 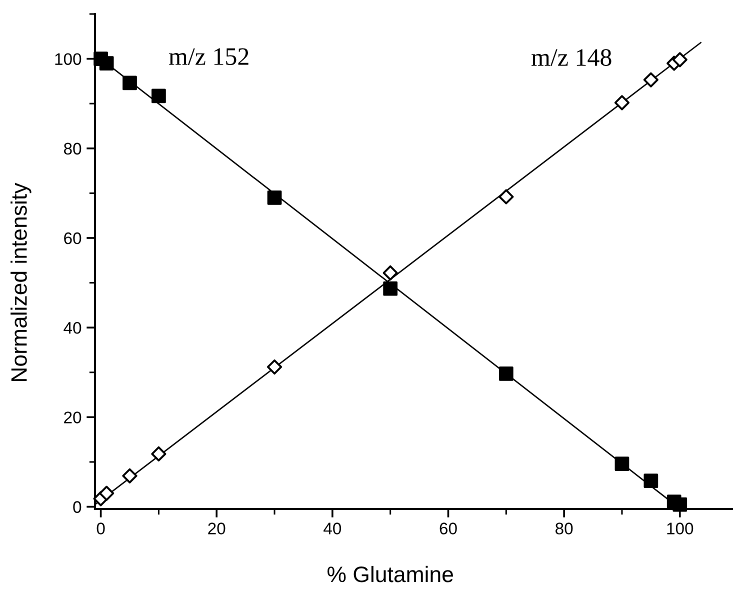 I want to click on y-tick-label: 0, so click(x=77, y=507).